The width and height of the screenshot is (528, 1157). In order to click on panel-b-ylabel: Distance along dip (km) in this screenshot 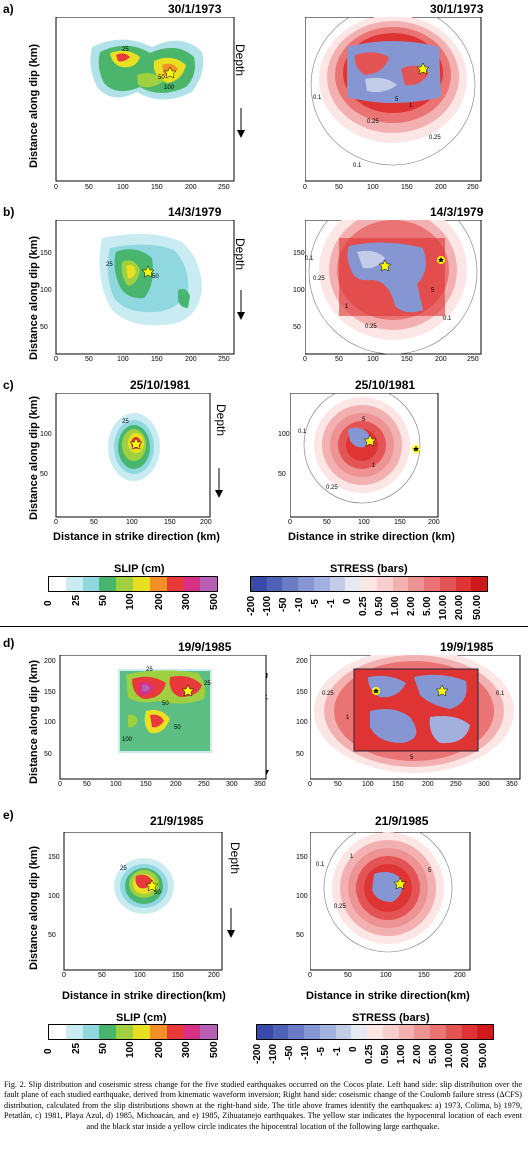, I will do `click(34, 297)`.